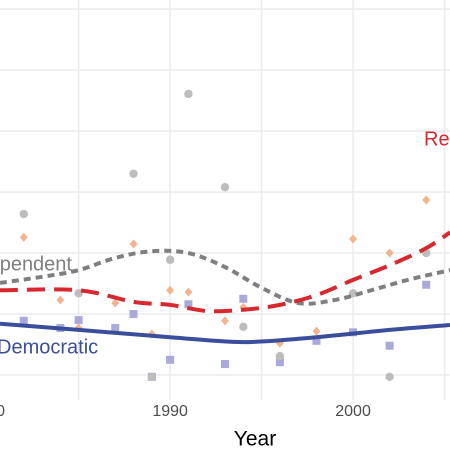 The image size is (450, 450). I want to click on series-label: Democratic, so click(49, 347).